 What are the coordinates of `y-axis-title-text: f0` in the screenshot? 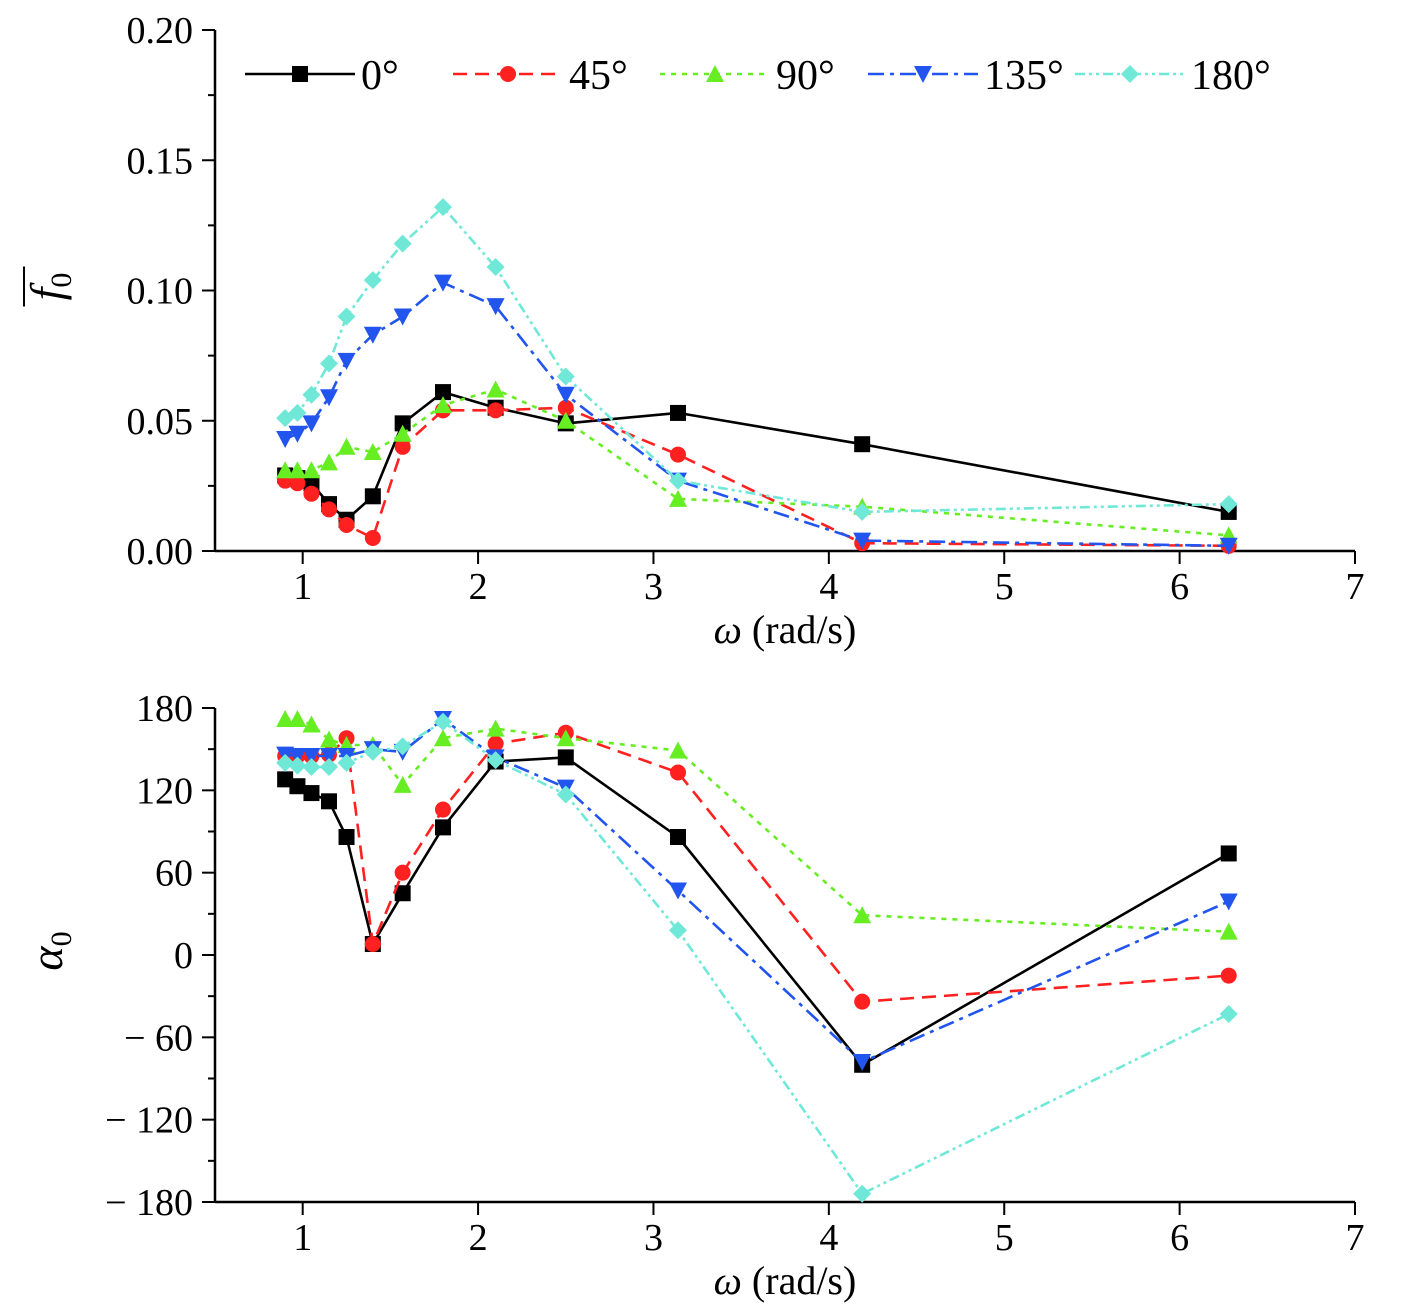 It's located at (49, 287).